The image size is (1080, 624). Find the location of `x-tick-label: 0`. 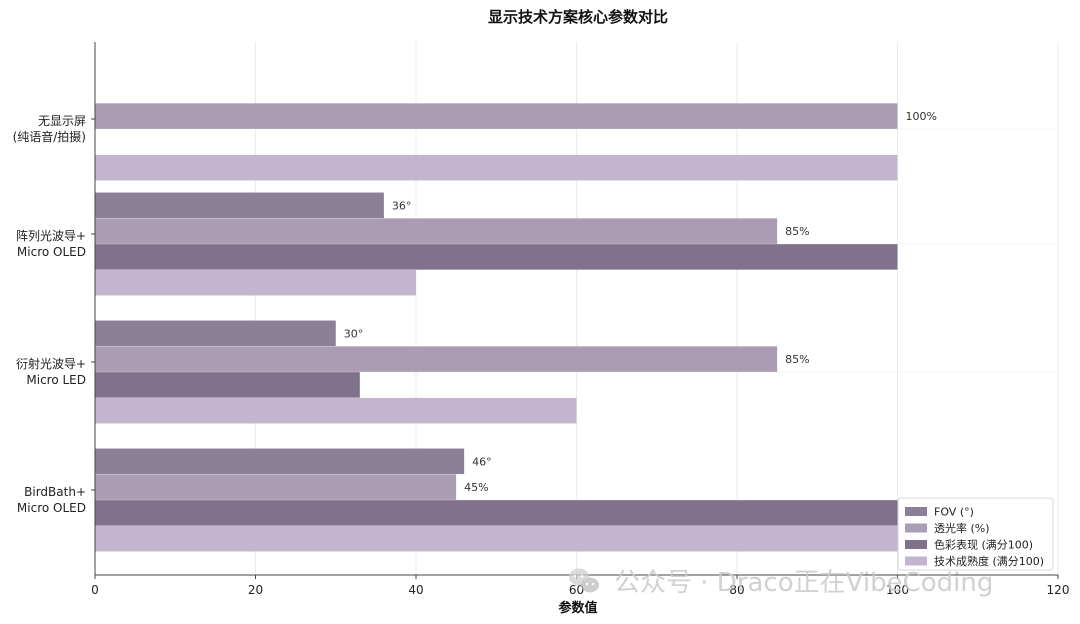

x-tick-label: 0 is located at coordinates (95, 590).